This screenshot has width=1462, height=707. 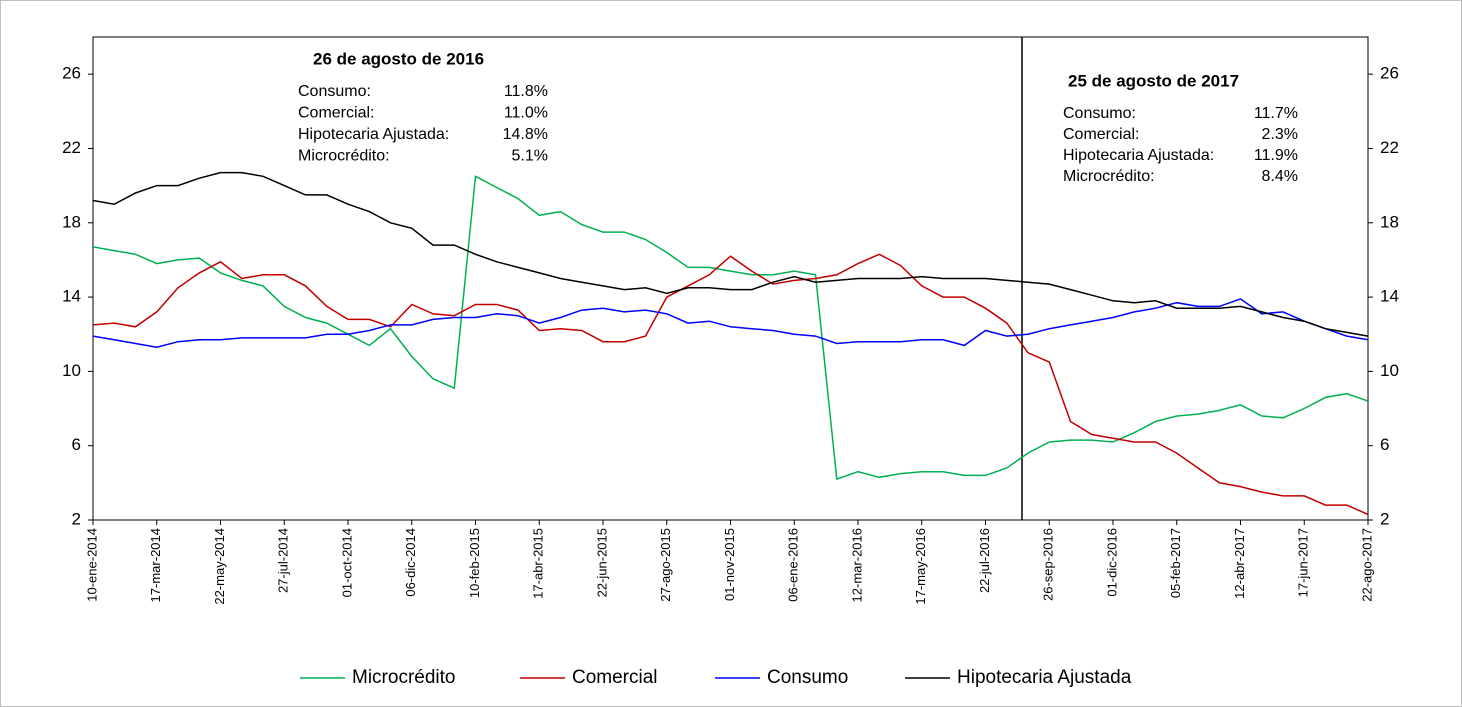 What do you see at coordinates (615, 677) in the screenshot?
I see `legend-label: Comercial` at bounding box center [615, 677].